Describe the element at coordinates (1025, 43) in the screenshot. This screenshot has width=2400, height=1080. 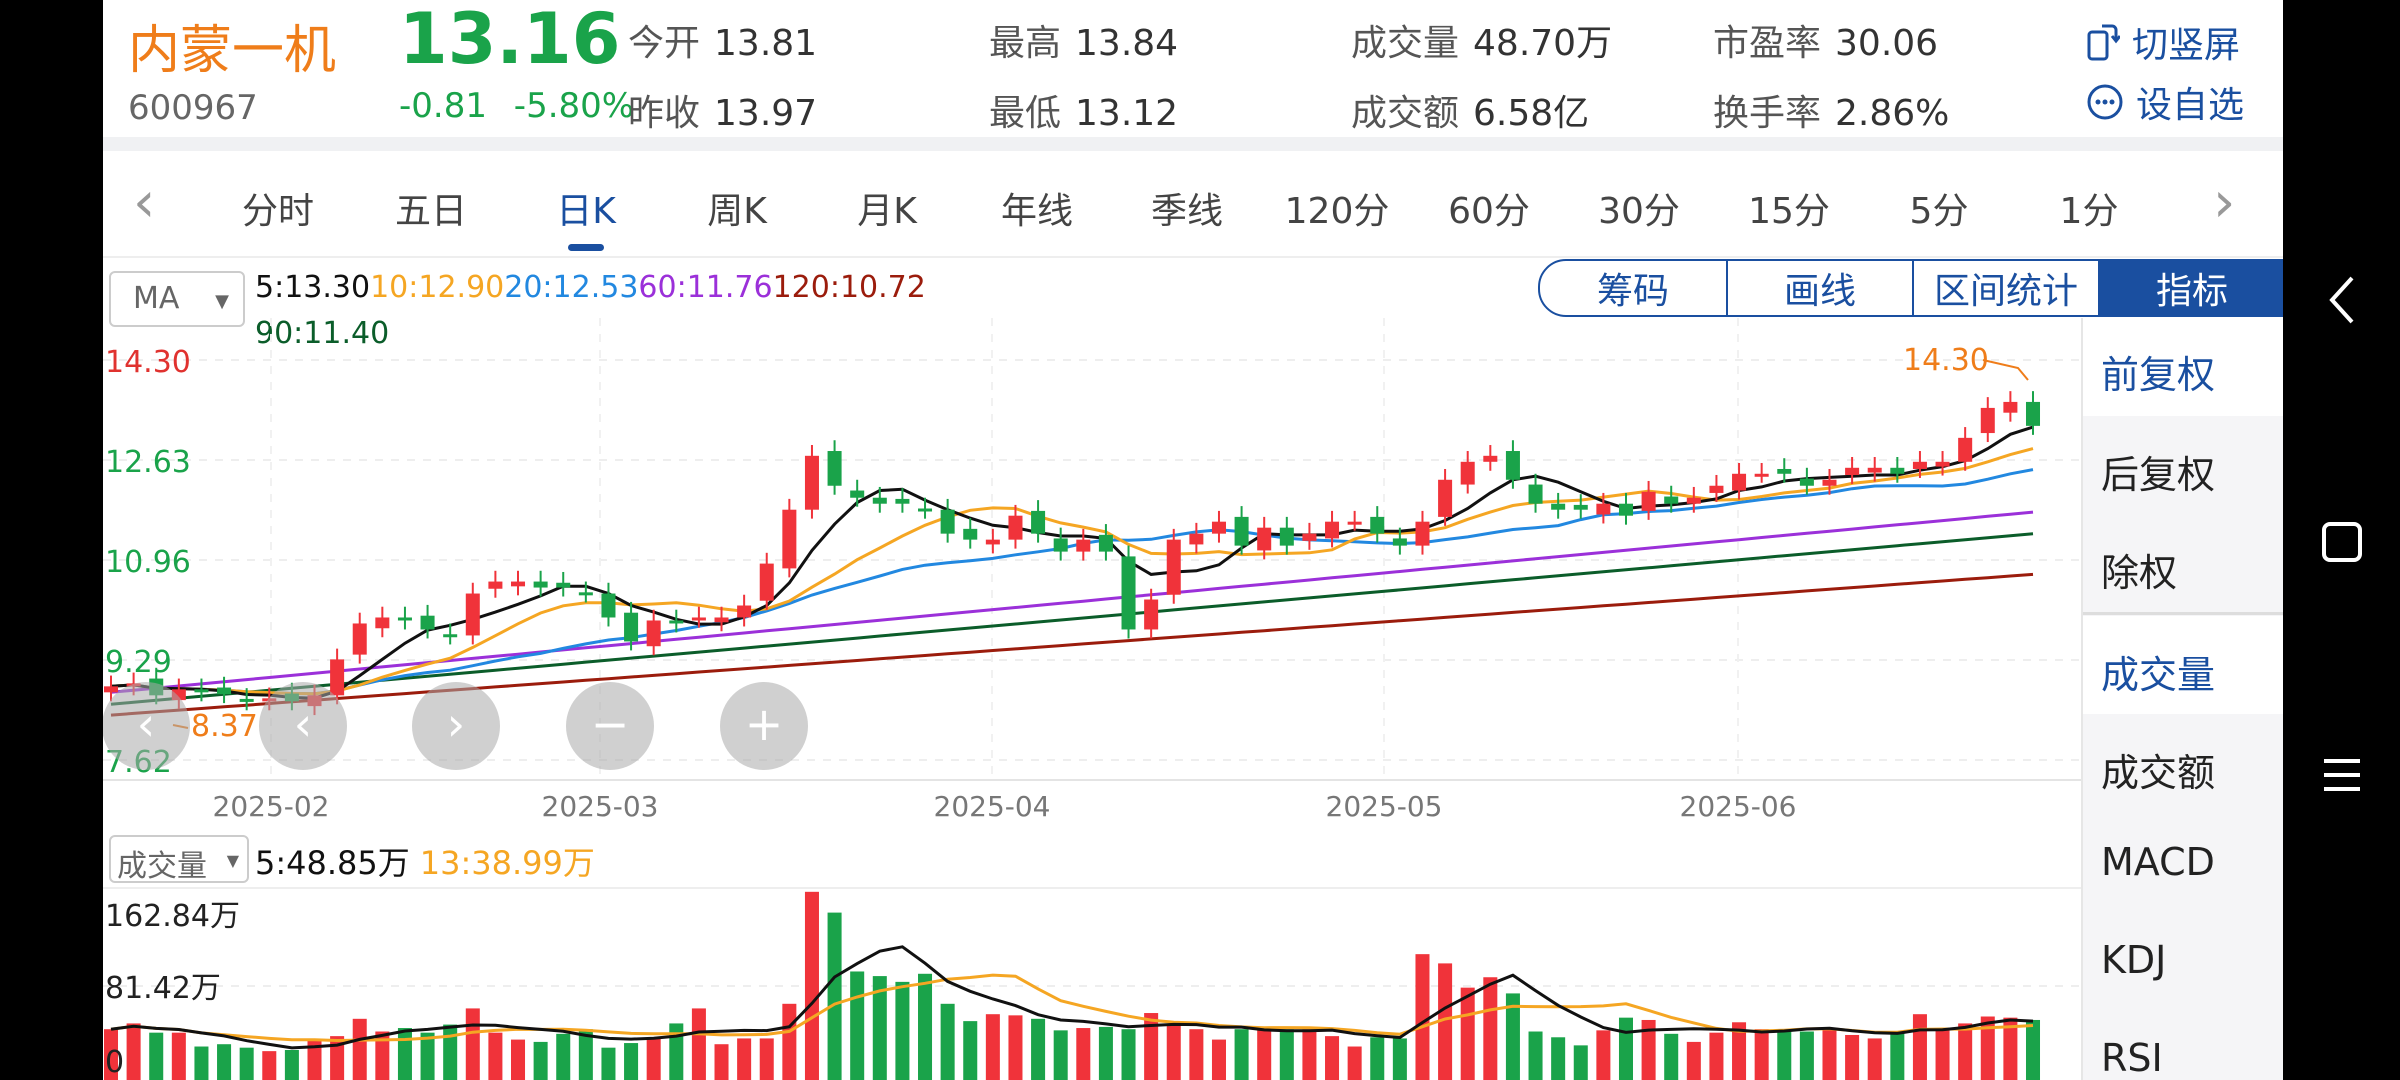
I see `high-label: 最高` at that location.